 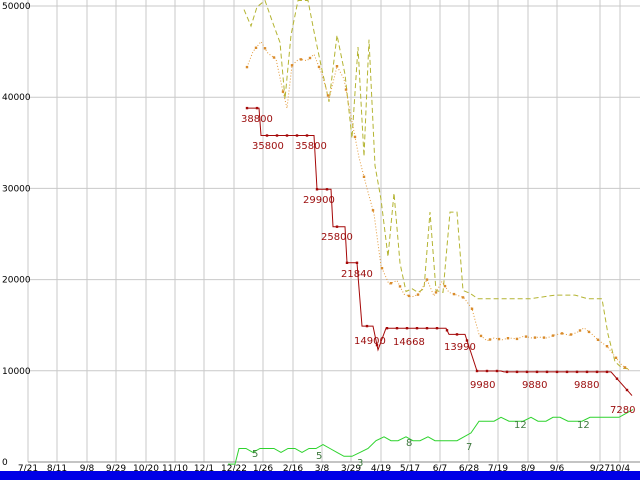 I want to click on svg-text: 14900, so click(x=370, y=341).